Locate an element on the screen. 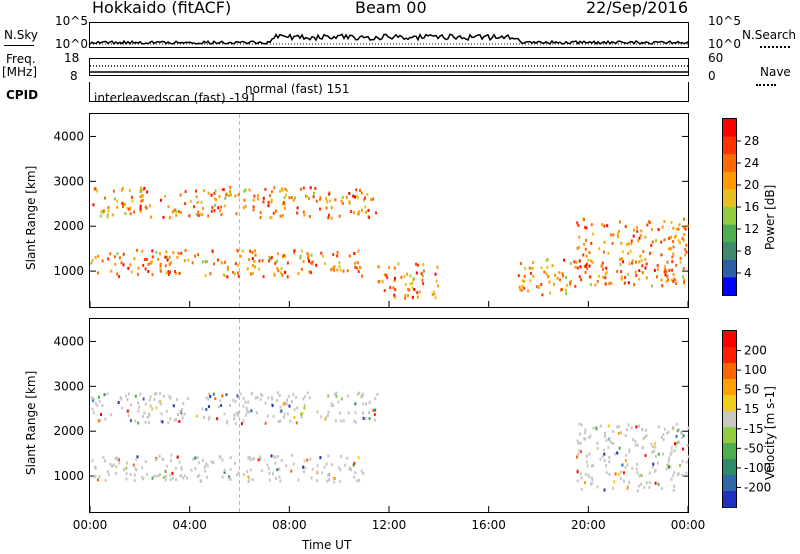  freq-unit-label: [MHz] is located at coordinates (20, 72).